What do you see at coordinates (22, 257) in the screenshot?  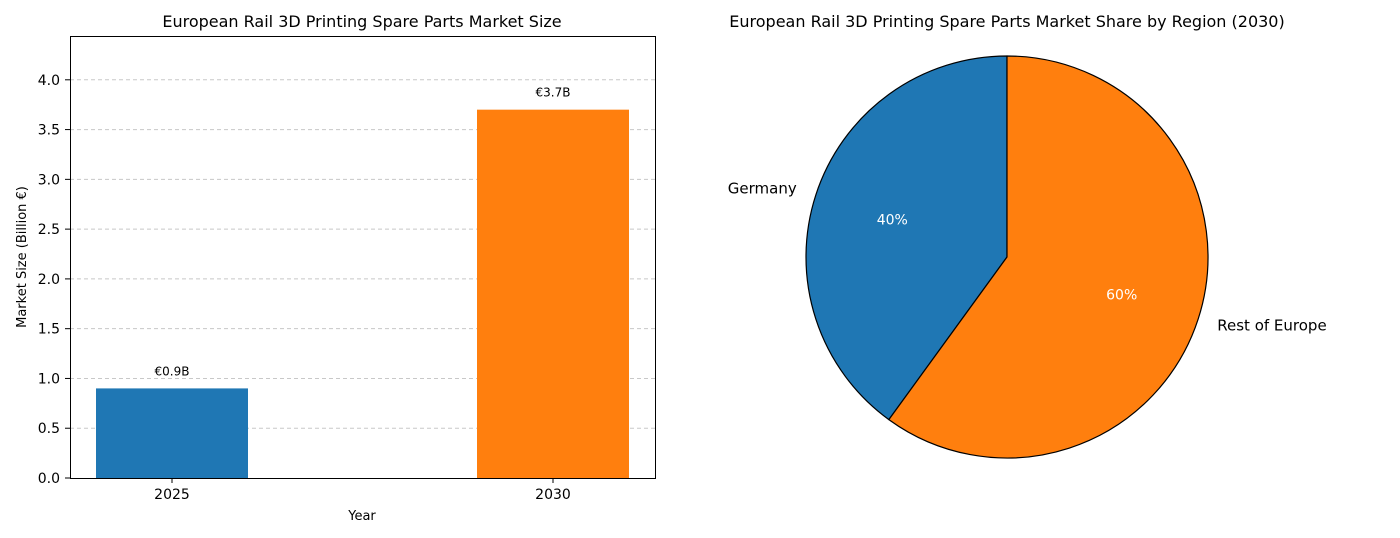 I see `bar-y-axis-label: Market Size (Billion €)` at bounding box center [22, 257].